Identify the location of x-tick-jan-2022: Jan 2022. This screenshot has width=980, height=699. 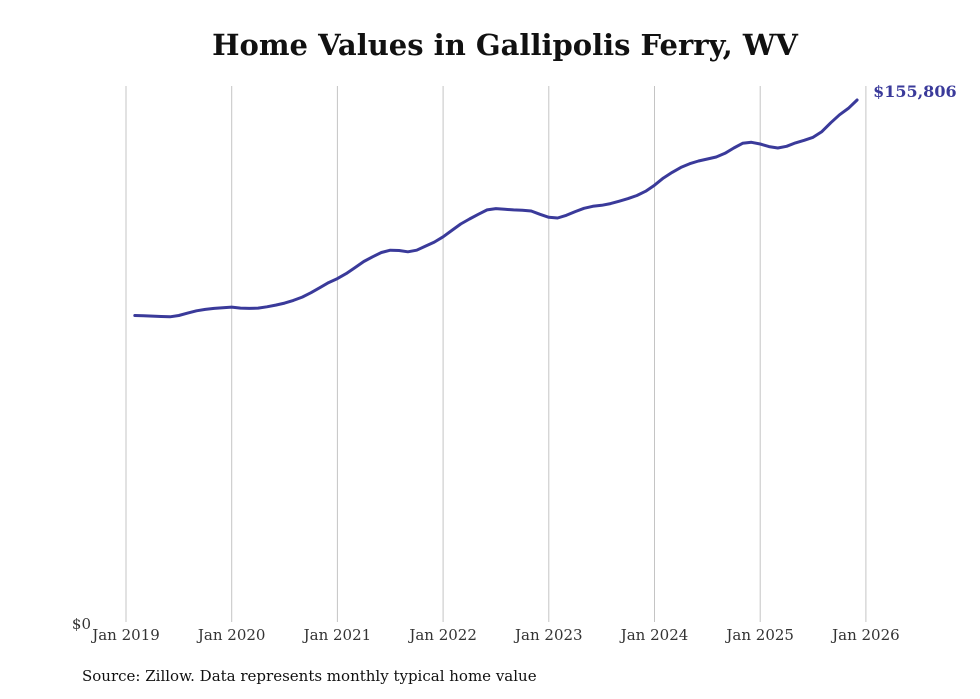
(442, 635).